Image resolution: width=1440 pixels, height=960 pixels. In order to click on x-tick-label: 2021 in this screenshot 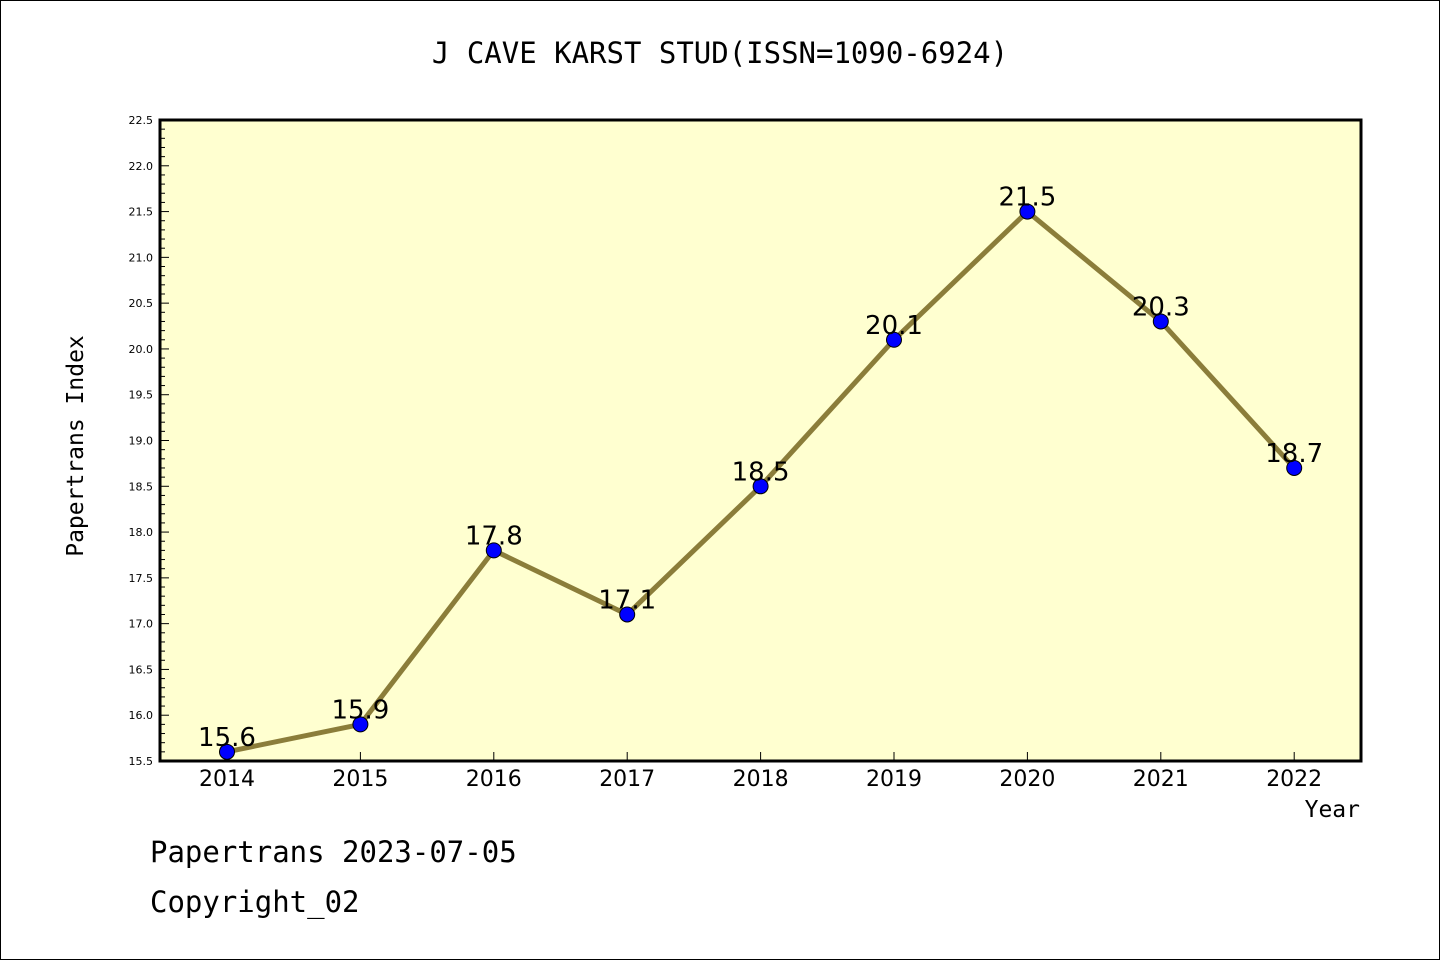, I will do `click(1161, 779)`.